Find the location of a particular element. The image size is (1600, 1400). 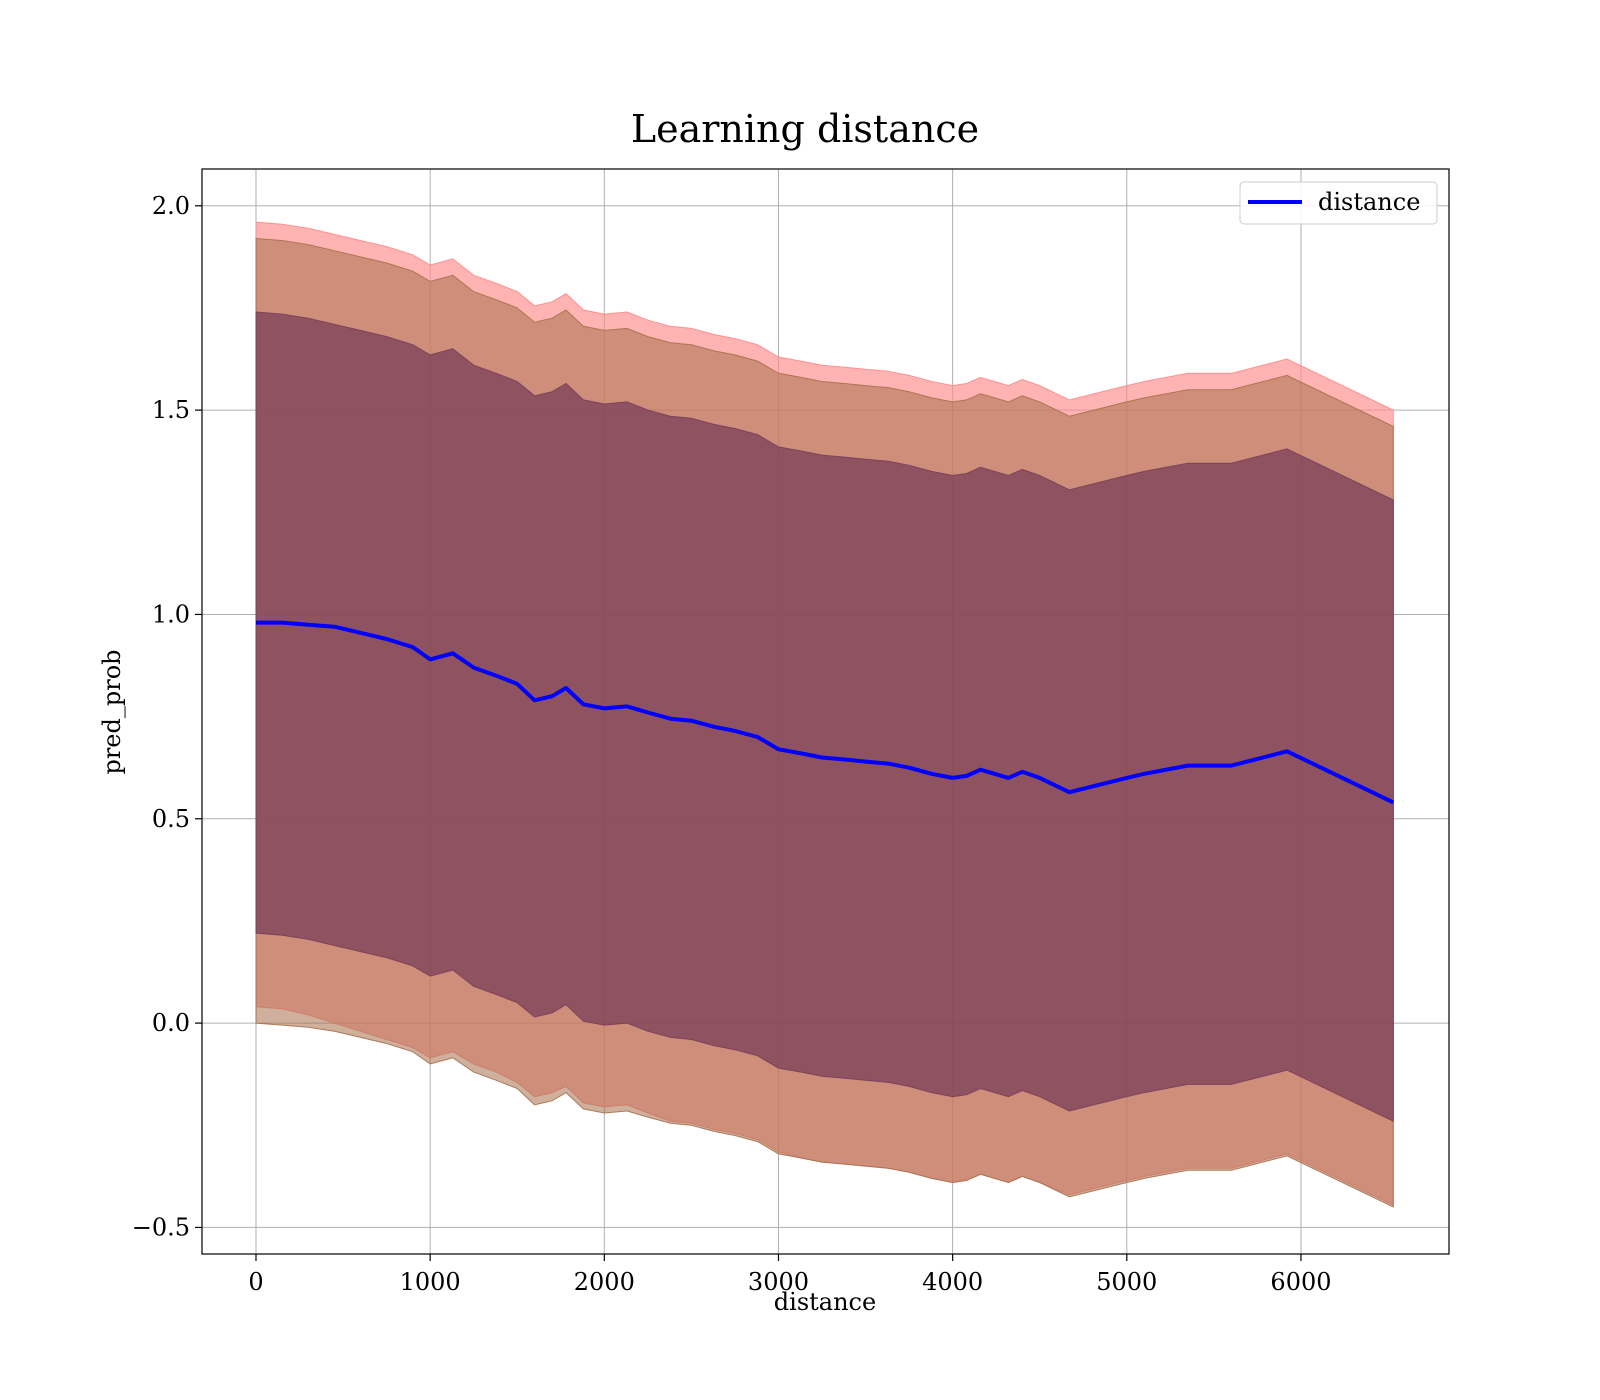

y-tick-label: 0.0 is located at coordinates (171, 1023).